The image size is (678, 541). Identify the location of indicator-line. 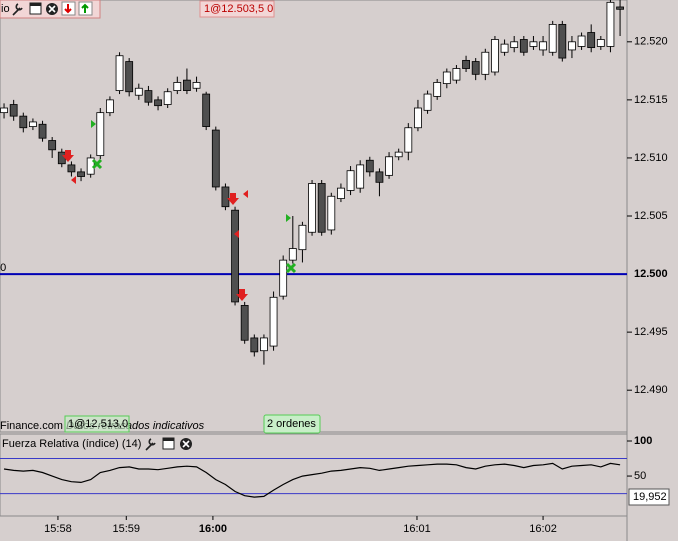
(312, 480).